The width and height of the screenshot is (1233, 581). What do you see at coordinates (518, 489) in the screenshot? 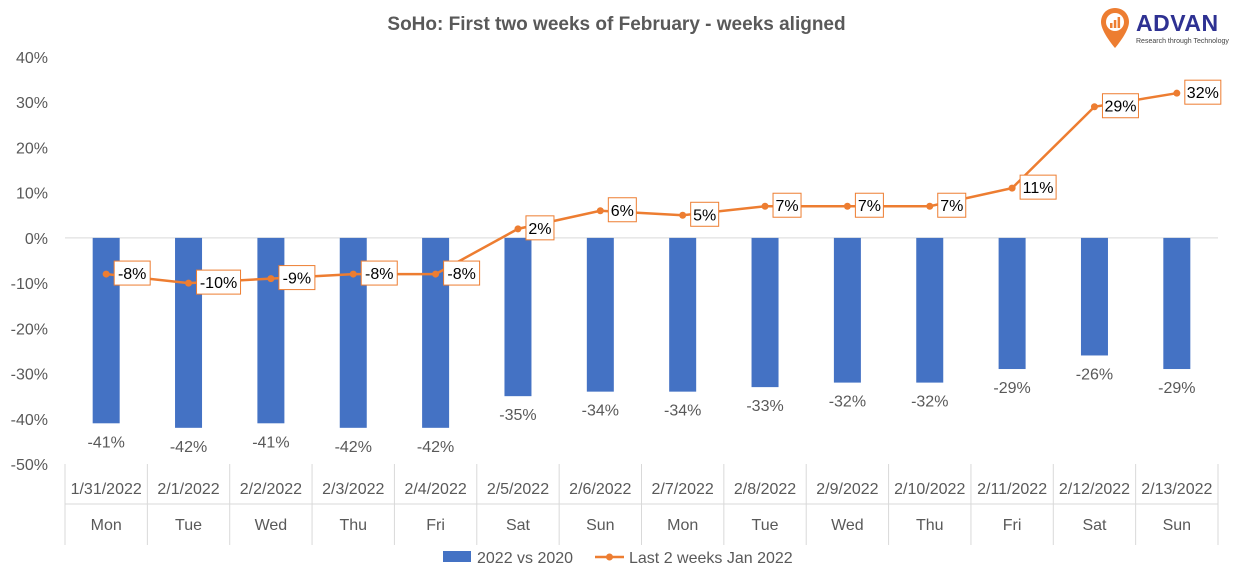
I see `x-tick-label-date: 2/5/2022` at bounding box center [518, 489].